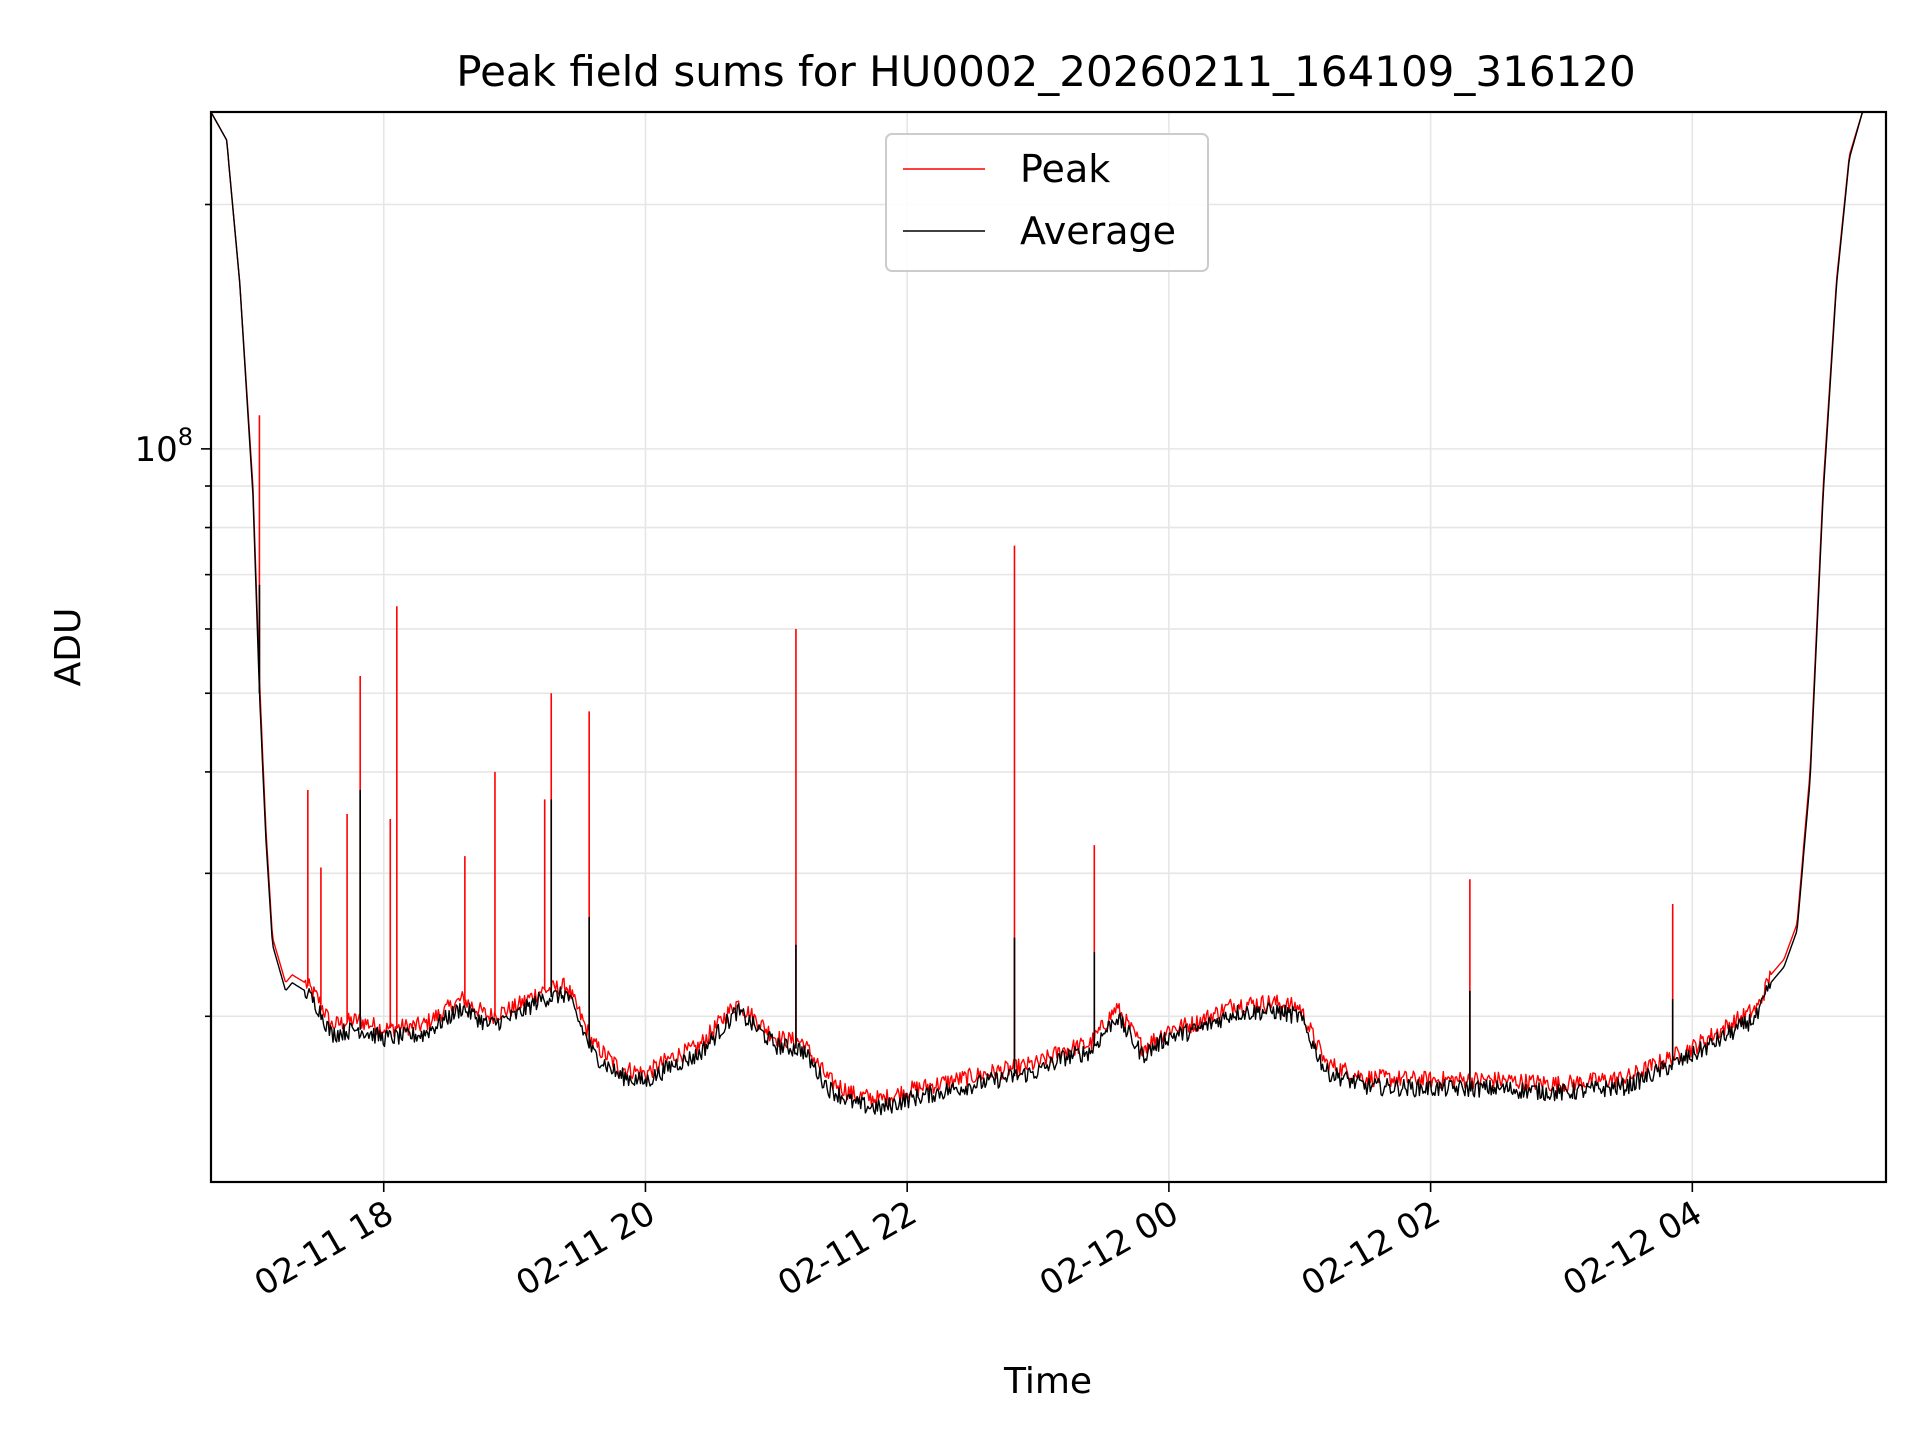 The image size is (1920, 1440). Describe the element at coordinates (185, 437) in the screenshot. I see `y-tick-exponent: 8` at that location.